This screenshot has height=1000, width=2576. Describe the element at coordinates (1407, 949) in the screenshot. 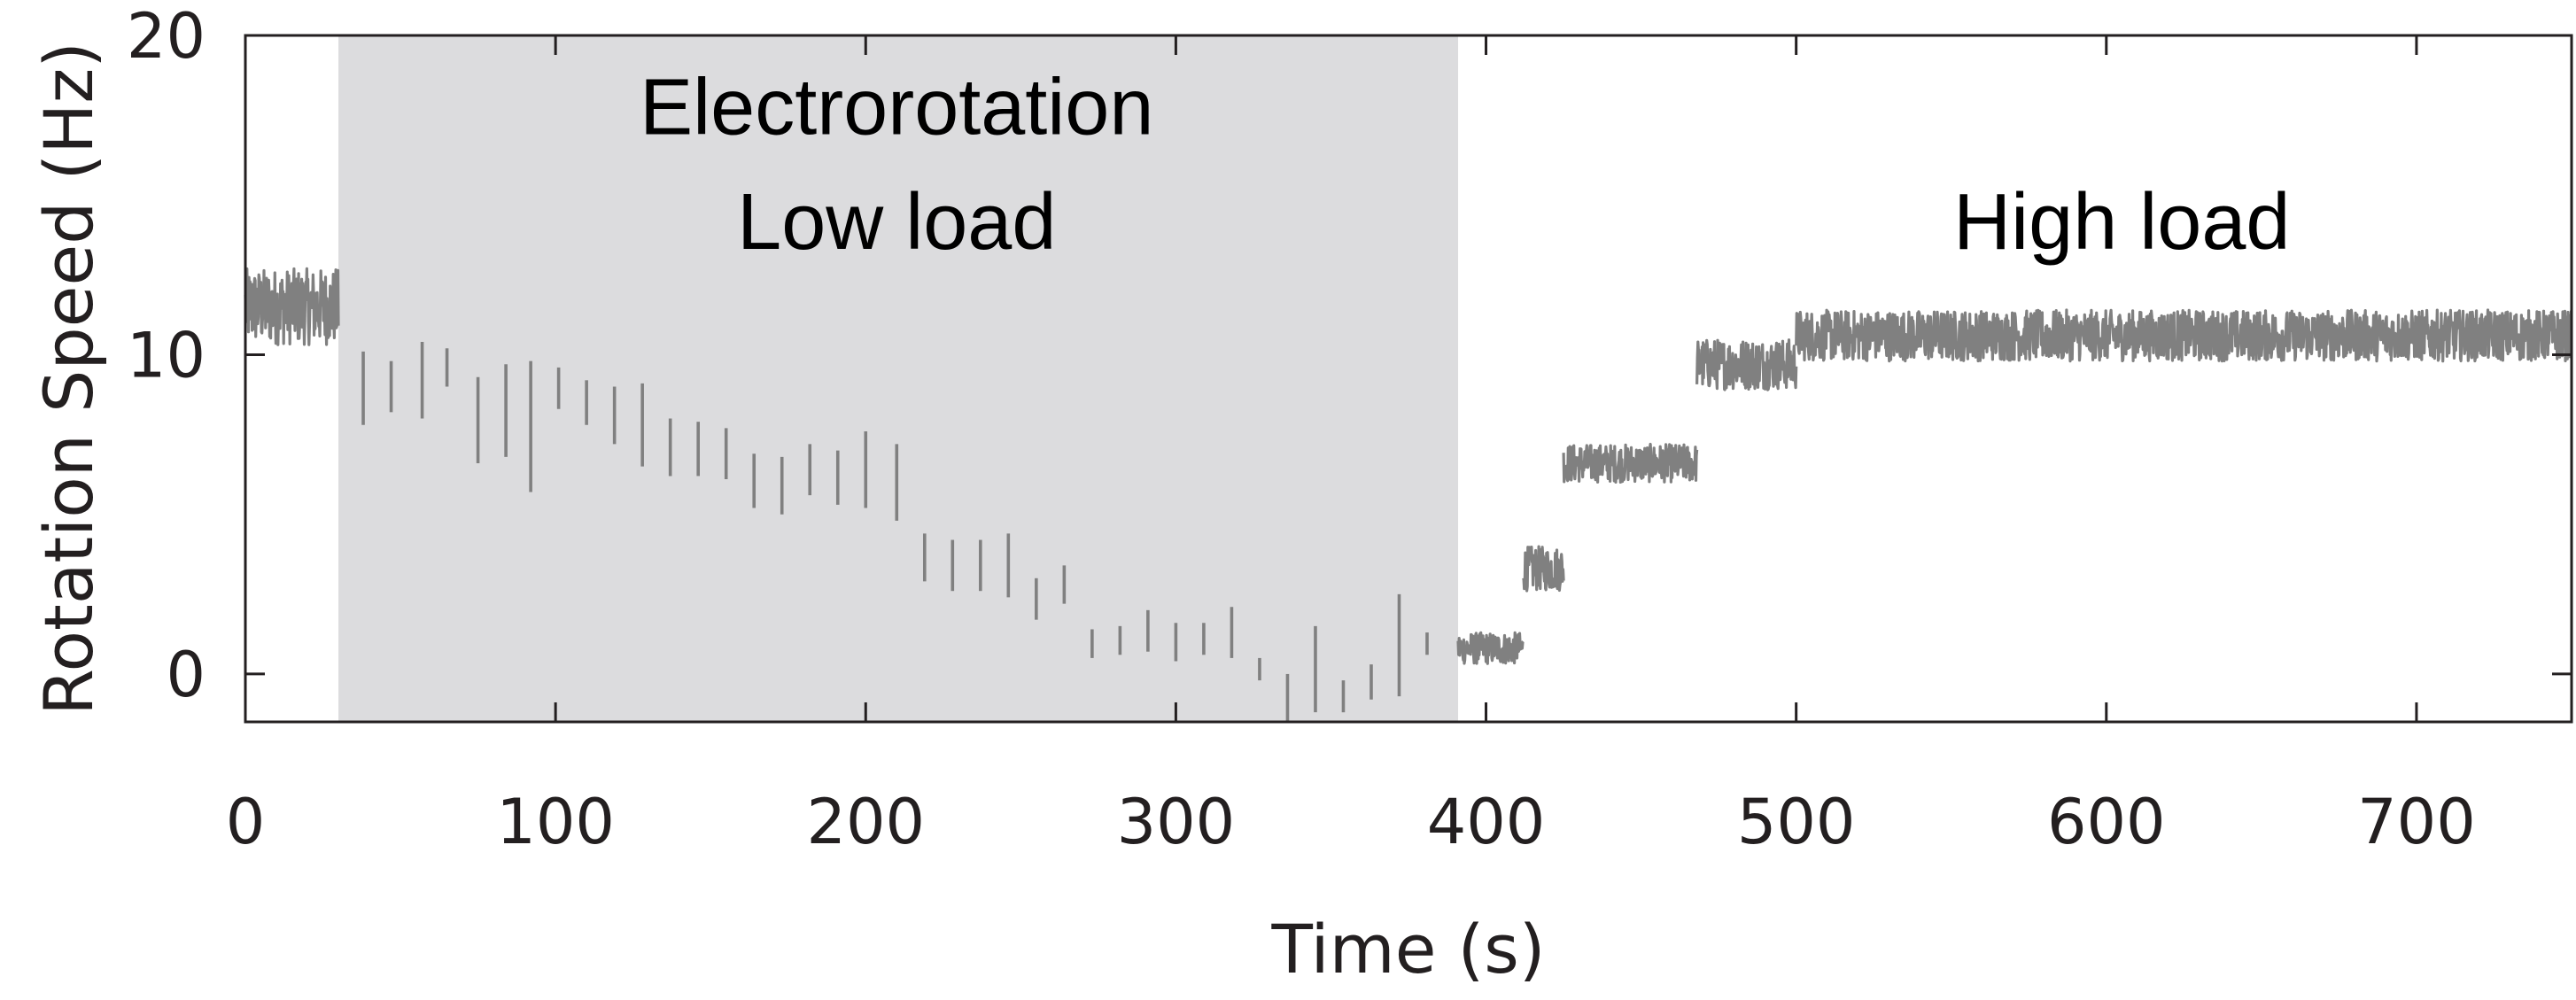

I see `x-axis-title: Time (s)` at that location.